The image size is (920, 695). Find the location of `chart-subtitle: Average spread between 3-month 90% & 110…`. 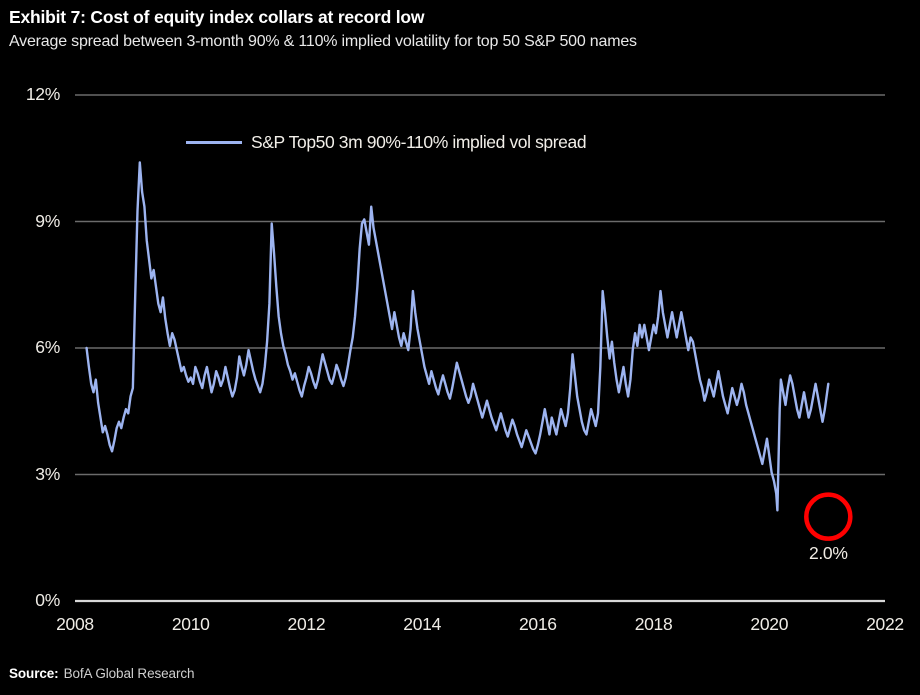

chart-subtitle: Average spread between 3-month 90% & 110… is located at coordinates (323, 41).